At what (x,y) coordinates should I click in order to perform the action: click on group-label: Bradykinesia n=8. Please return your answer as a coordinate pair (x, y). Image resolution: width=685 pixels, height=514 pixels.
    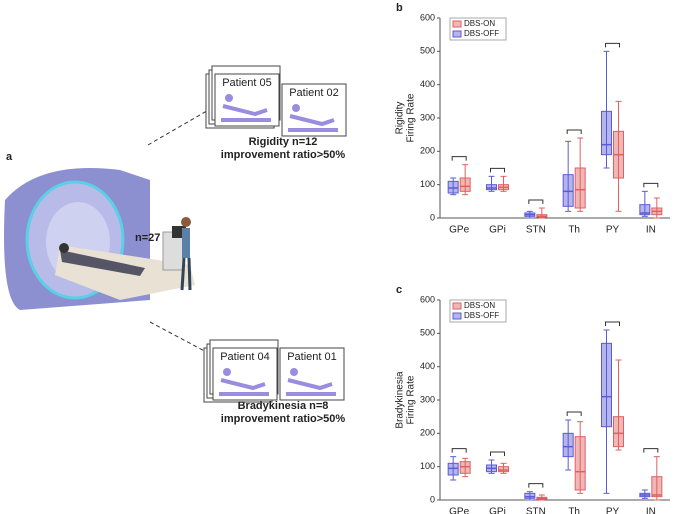
    Looking at the image, I should click on (283, 406).